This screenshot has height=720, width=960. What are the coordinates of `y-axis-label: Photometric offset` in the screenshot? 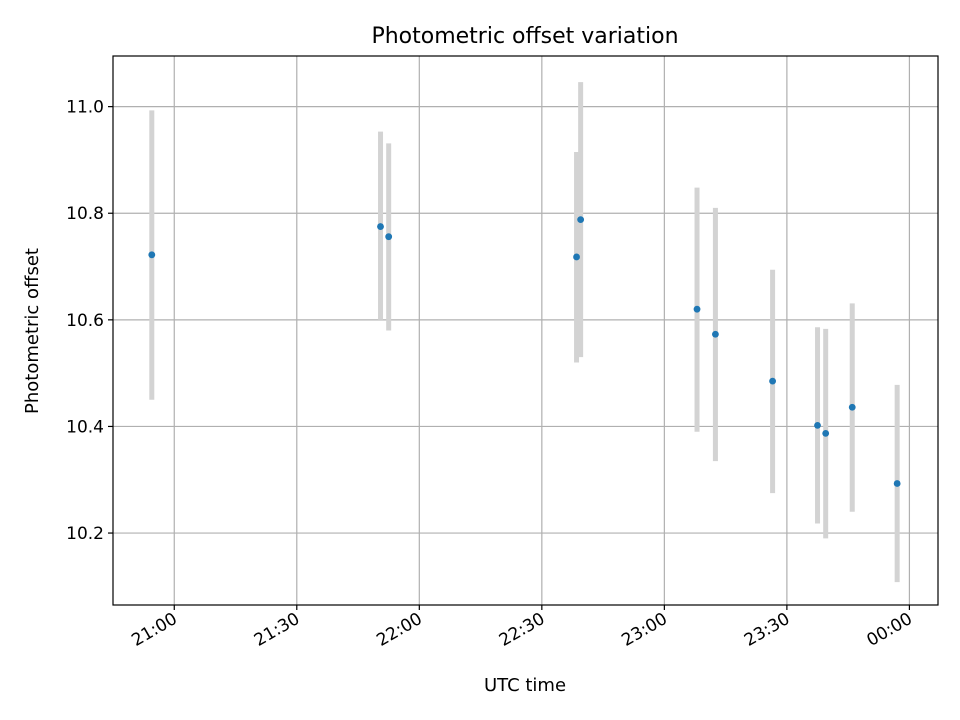 It's located at (32, 331).